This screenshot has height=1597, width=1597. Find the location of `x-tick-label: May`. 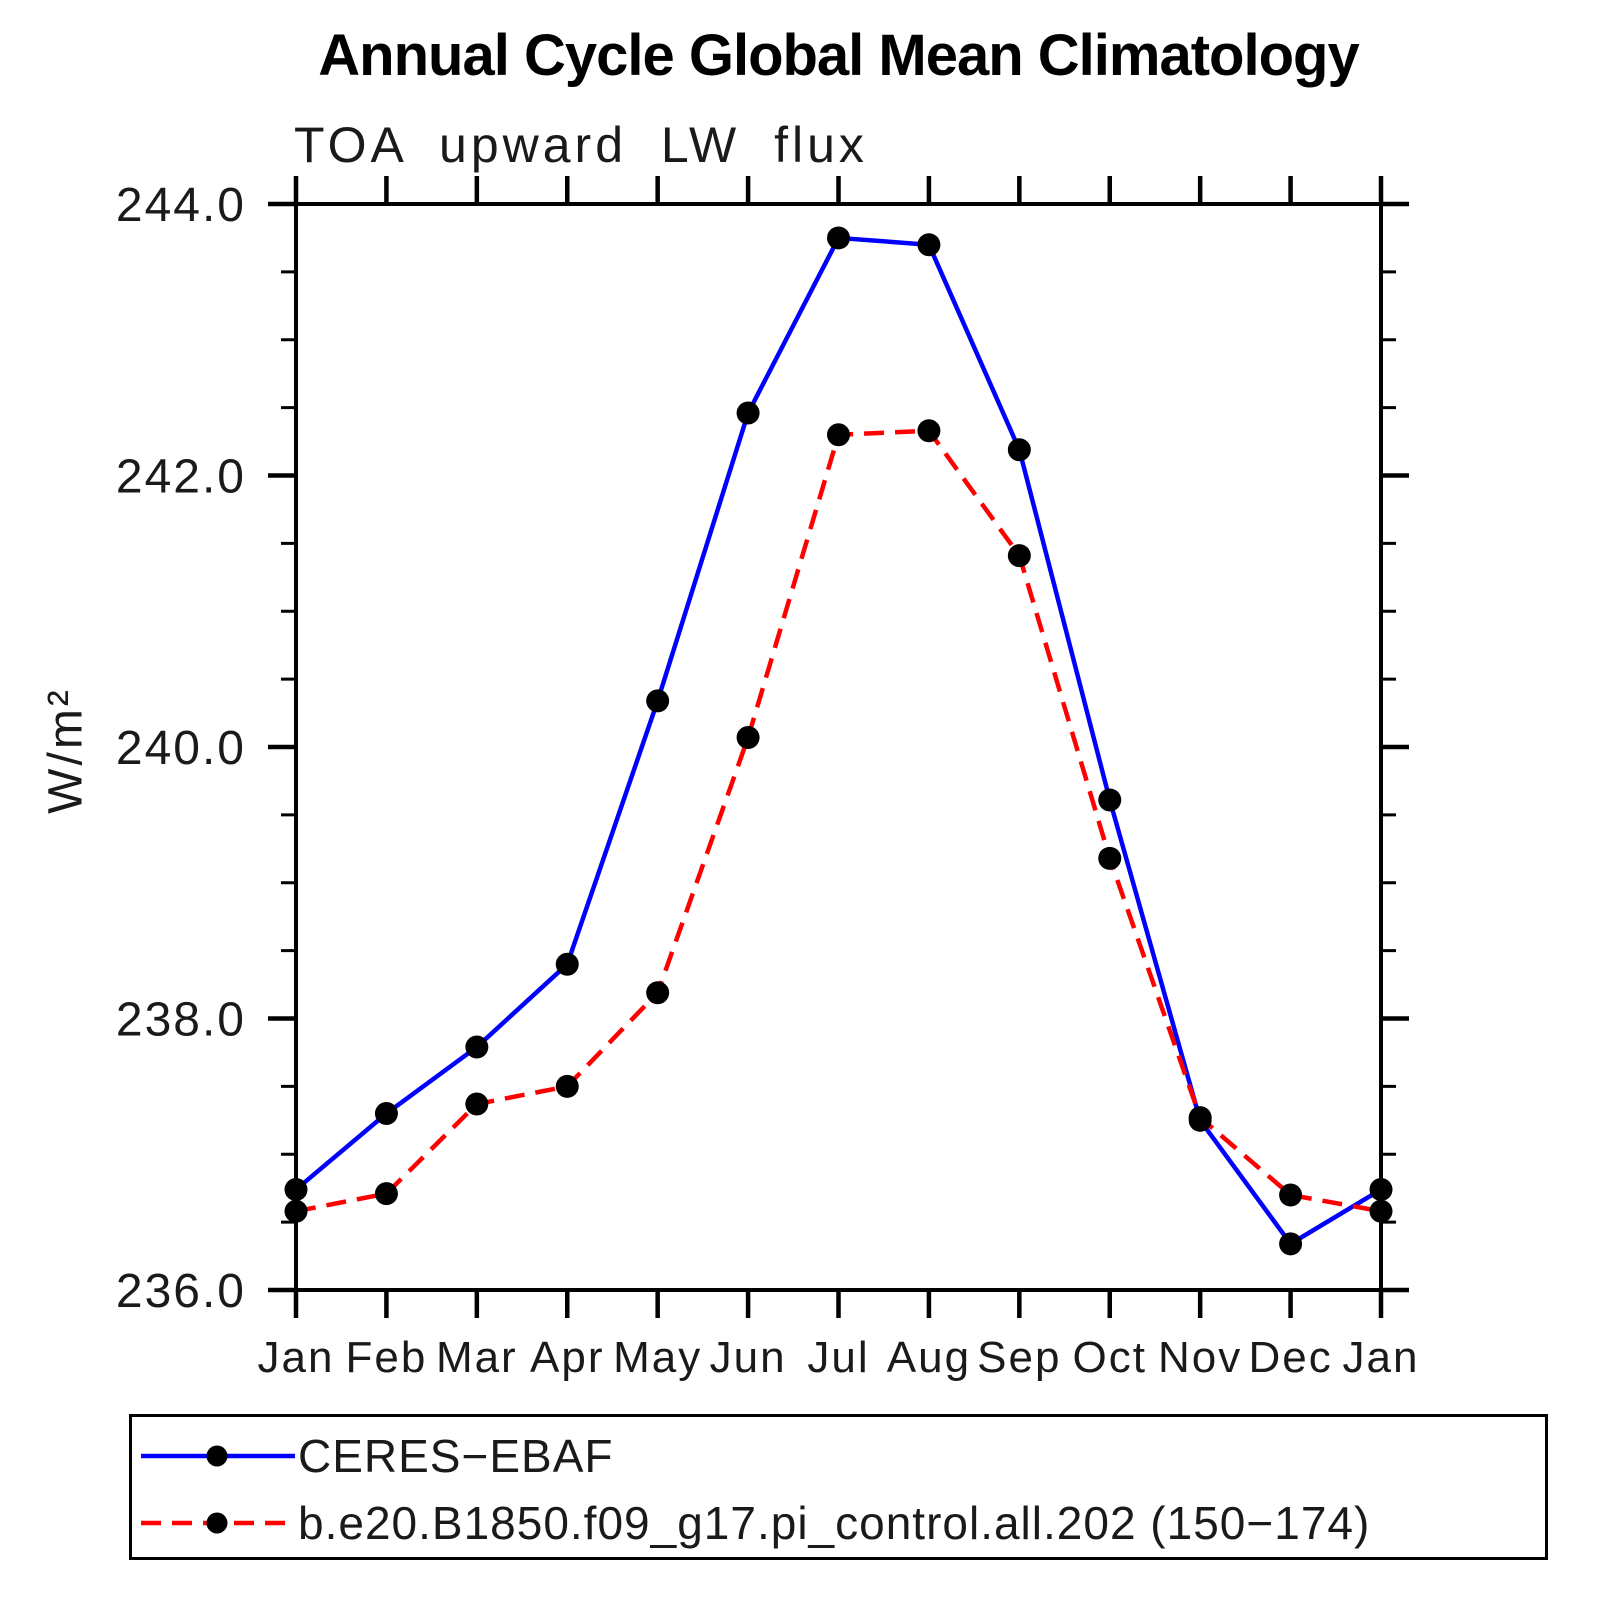

x-tick-label: May is located at coordinates (657, 1357).